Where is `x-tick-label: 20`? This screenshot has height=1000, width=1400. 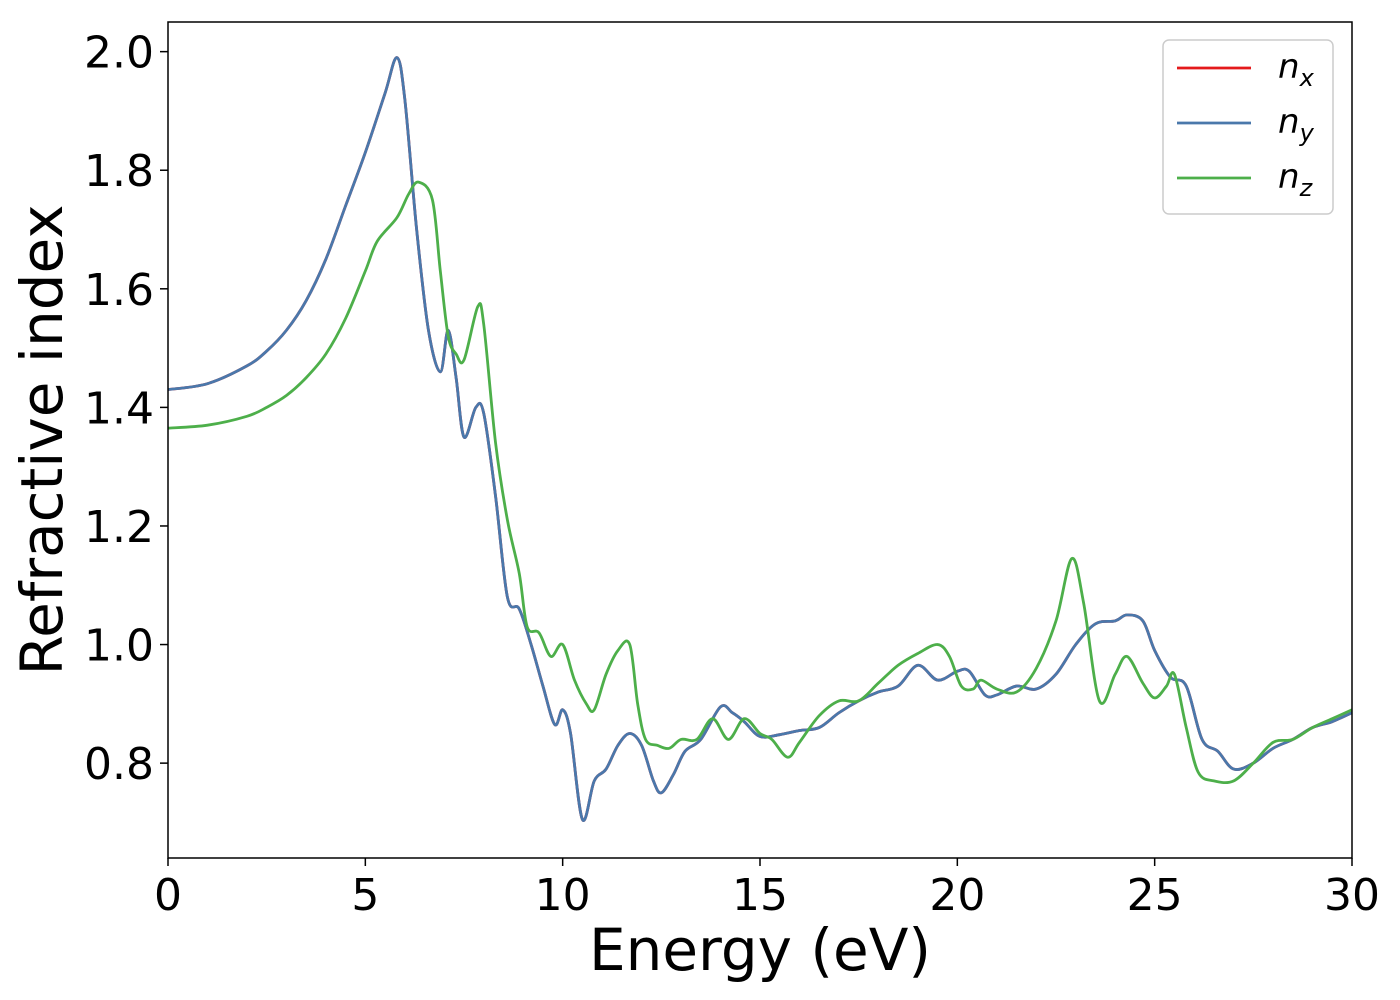 x-tick-label: 20 is located at coordinates (957, 895).